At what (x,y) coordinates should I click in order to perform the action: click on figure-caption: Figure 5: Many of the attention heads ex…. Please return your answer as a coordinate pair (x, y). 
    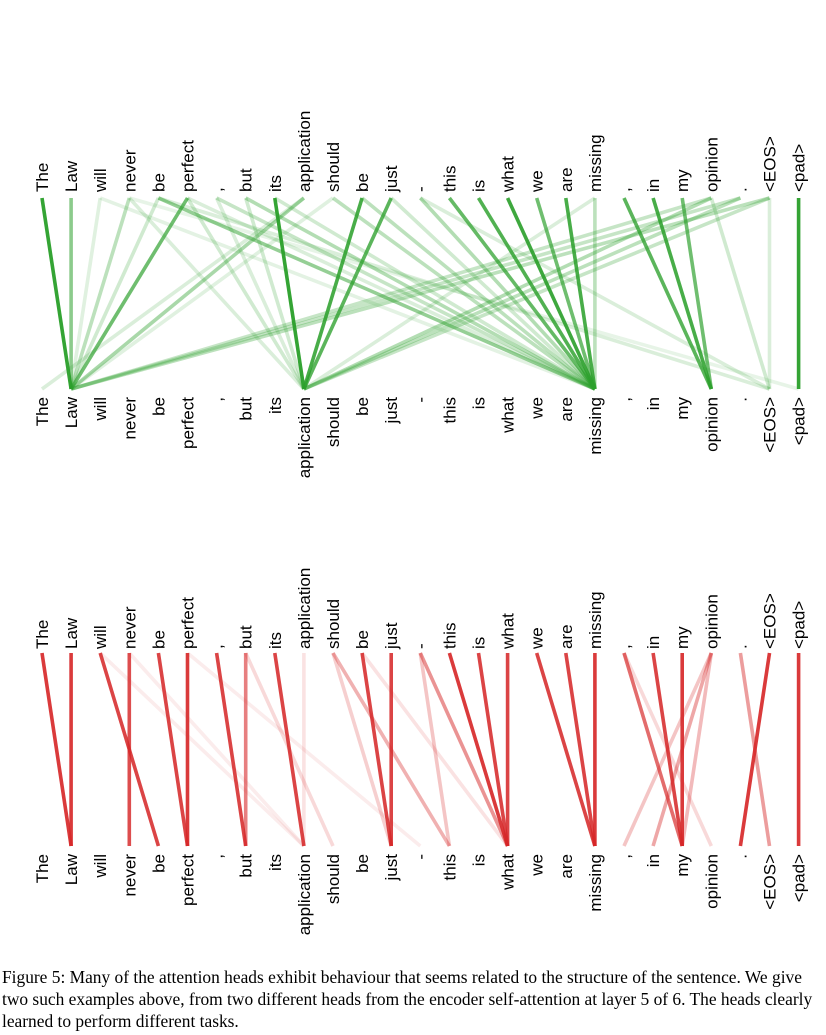
    Looking at the image, I should click on (407, 999).